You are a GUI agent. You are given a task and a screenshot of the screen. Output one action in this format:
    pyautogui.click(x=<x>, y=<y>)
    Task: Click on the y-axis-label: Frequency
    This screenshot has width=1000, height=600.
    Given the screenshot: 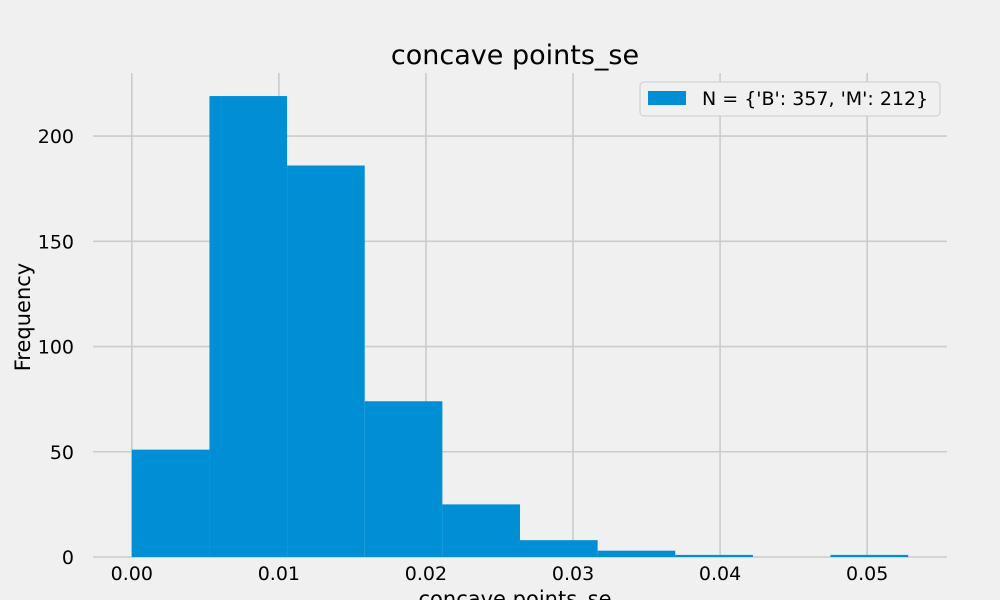 What is the action you would take?
    pyautogui.click(x=23, y=317)
    